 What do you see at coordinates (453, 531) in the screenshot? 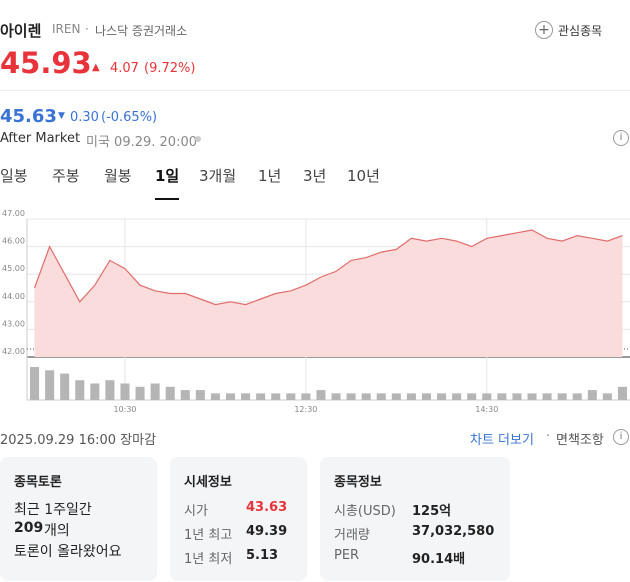
I see `row-value: 37,032,580` at bounding box center [453, 531].